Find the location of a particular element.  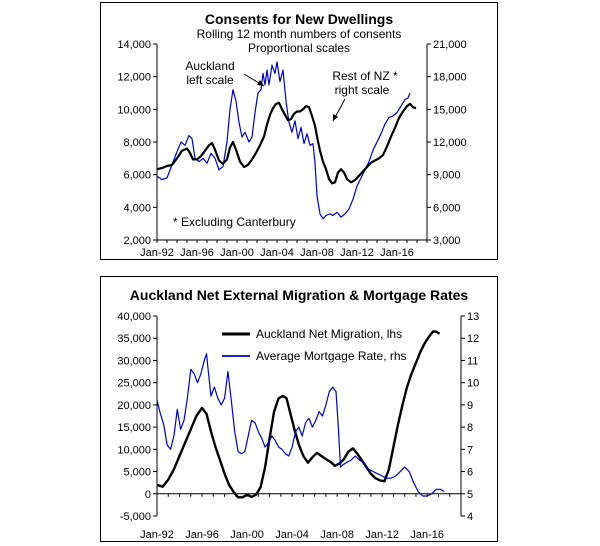

annotation-auckland: Auckland is located at coordinates (209, 66).